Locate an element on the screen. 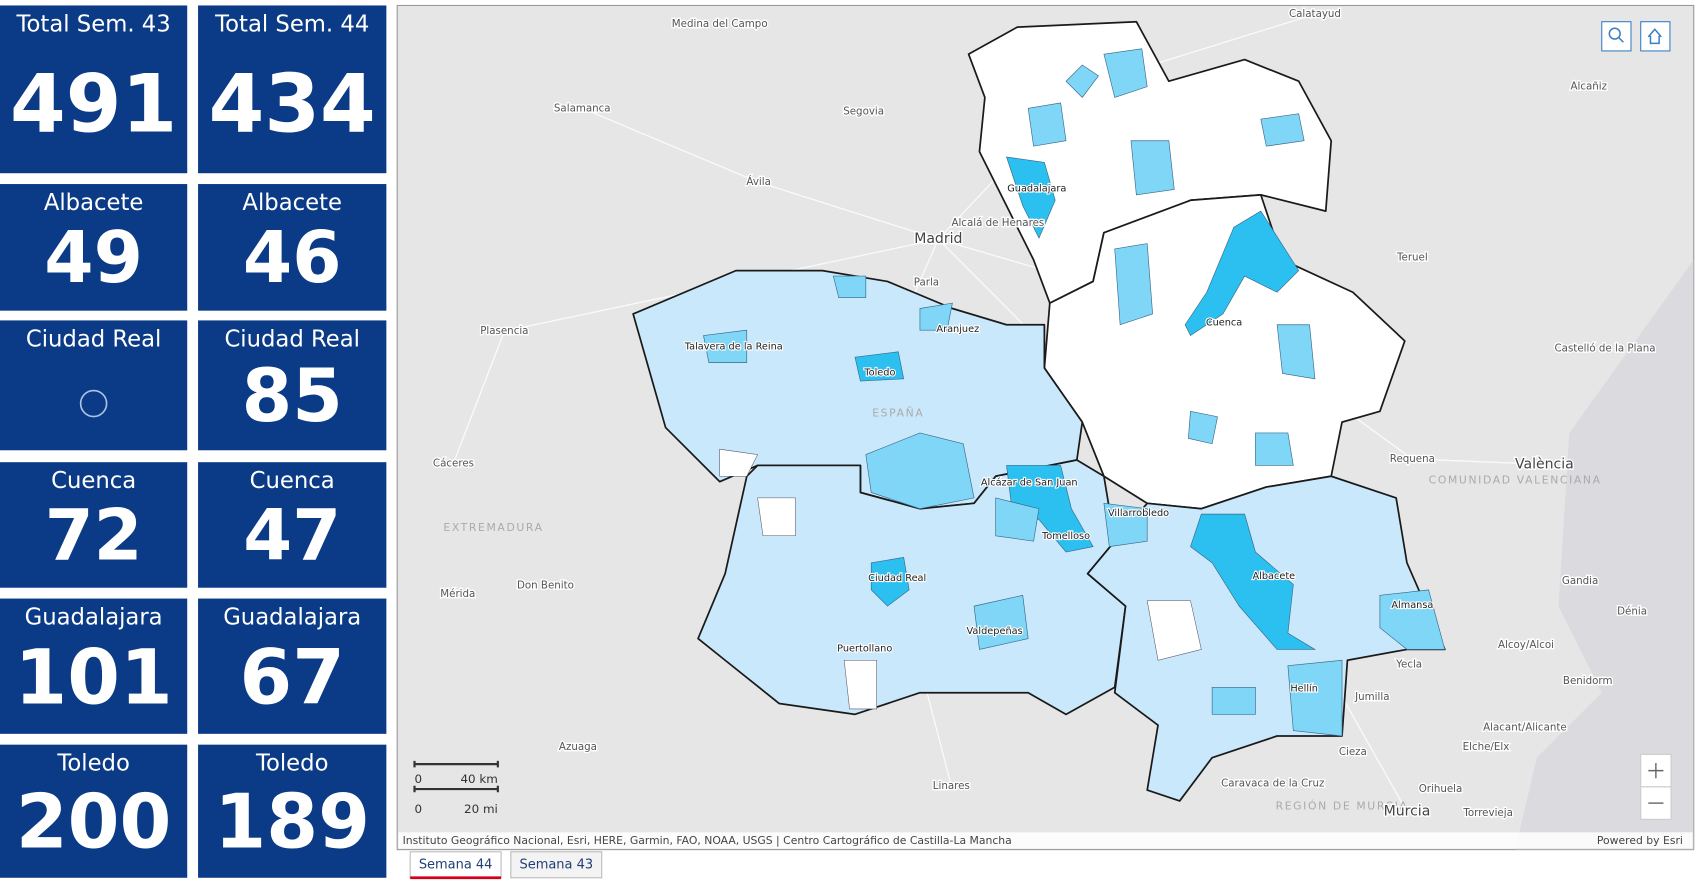 The image size is (1697, 880). sea is located at coordinates (1604, 554).